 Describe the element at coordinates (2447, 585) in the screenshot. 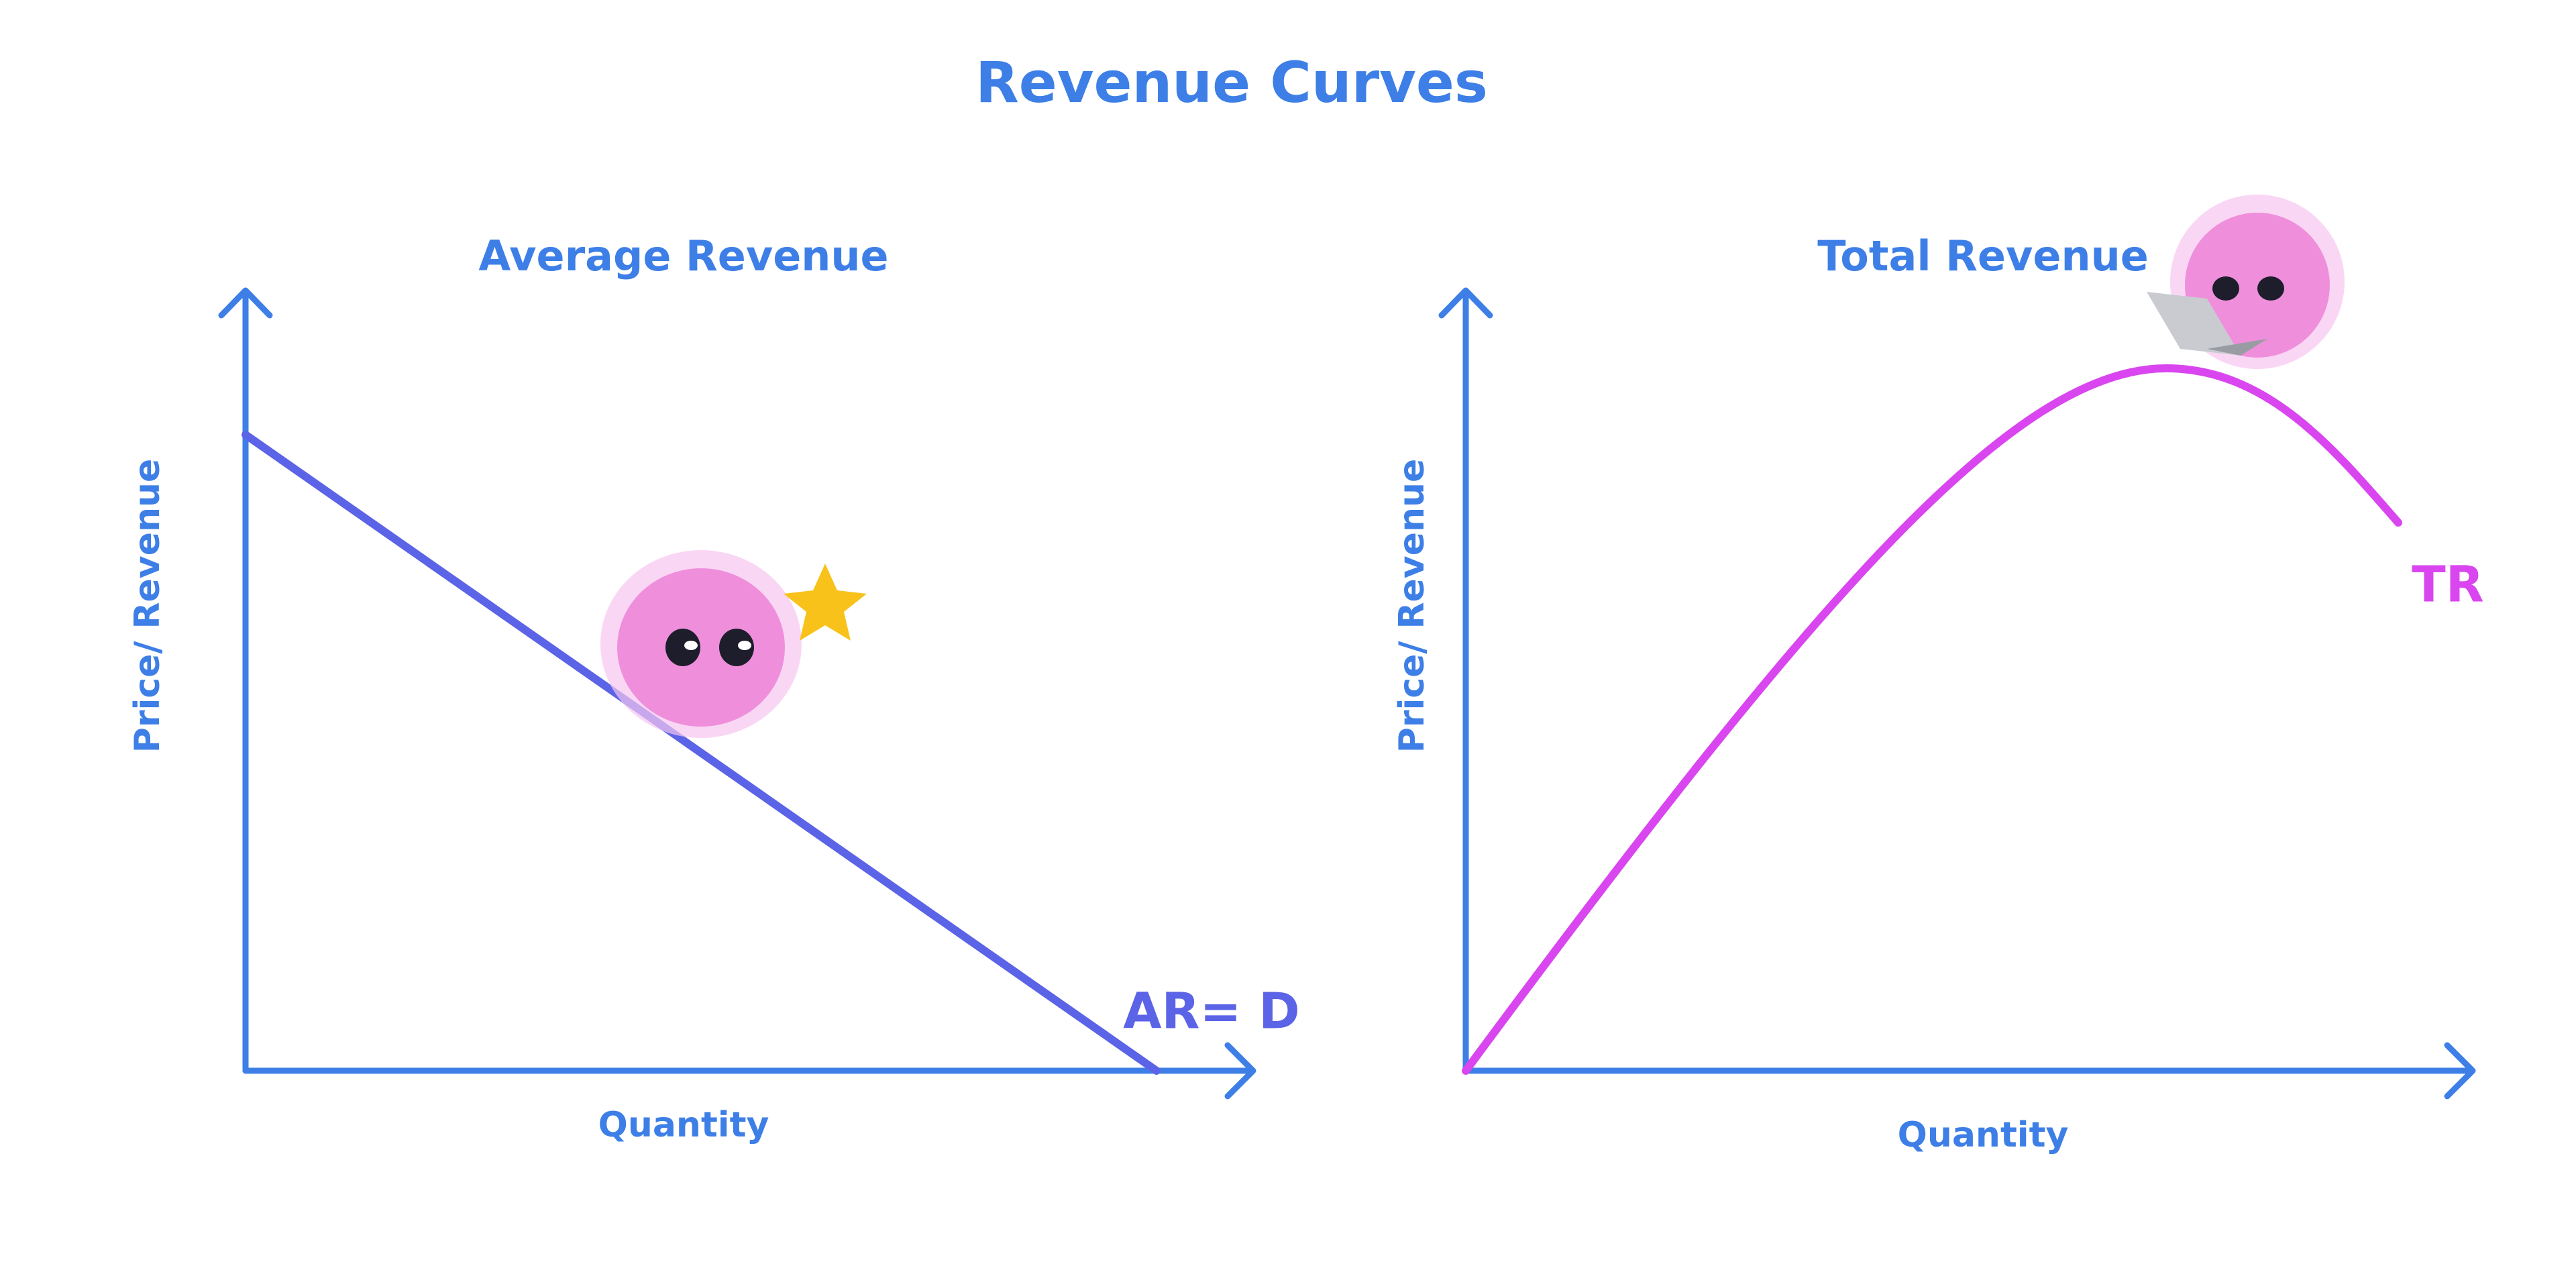

I see `curve-label: TR` at that location.